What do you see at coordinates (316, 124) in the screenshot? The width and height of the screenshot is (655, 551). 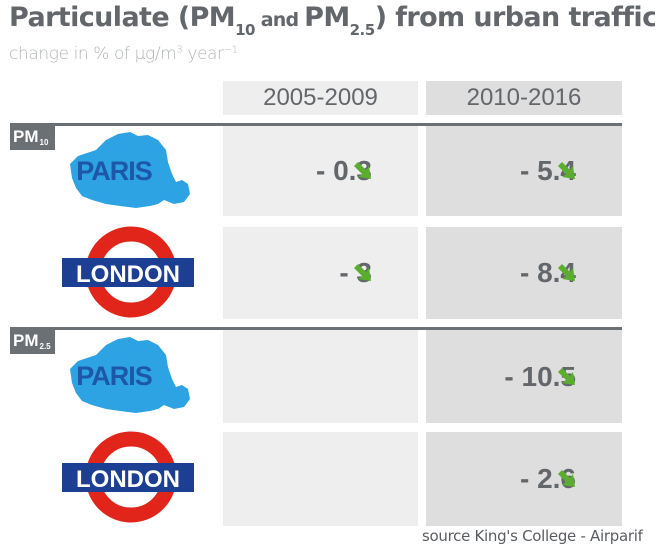 I see `group-divider-pm10` at bounding box center [316, 124].